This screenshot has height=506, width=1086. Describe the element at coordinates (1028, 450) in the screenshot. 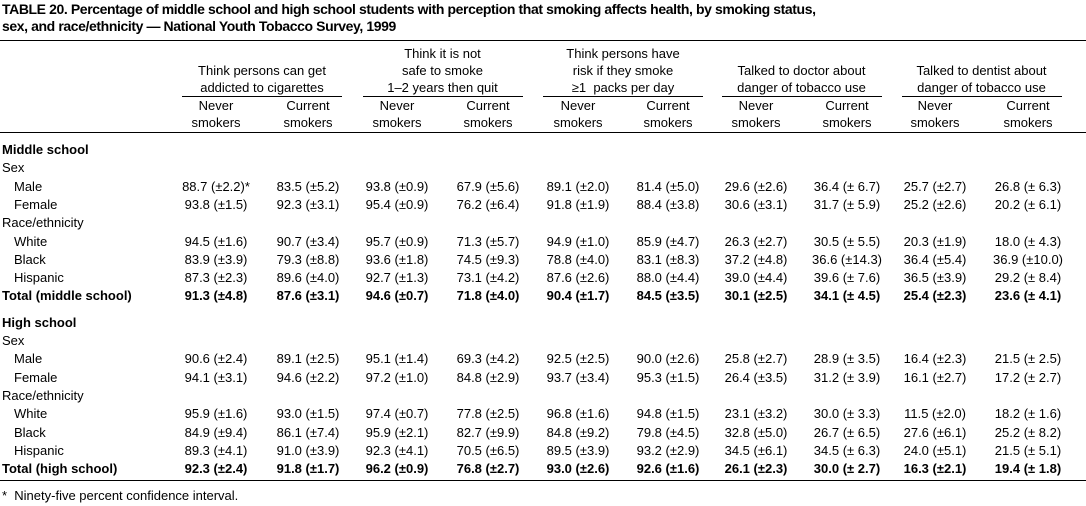

I see `data-cell: 21.5 (± 5.1)` at that location.